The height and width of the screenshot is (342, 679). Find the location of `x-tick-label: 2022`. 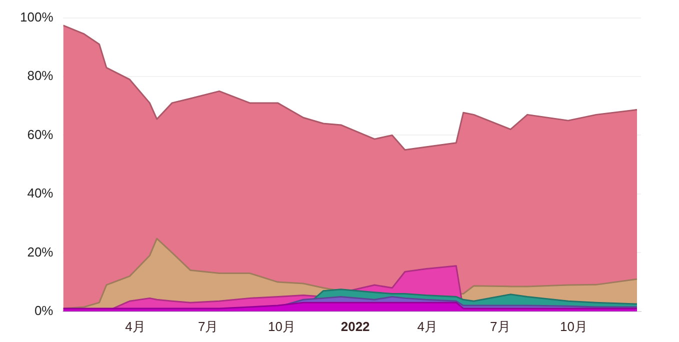

x-tick-label: 2022 is located at coordinates (355, 326).